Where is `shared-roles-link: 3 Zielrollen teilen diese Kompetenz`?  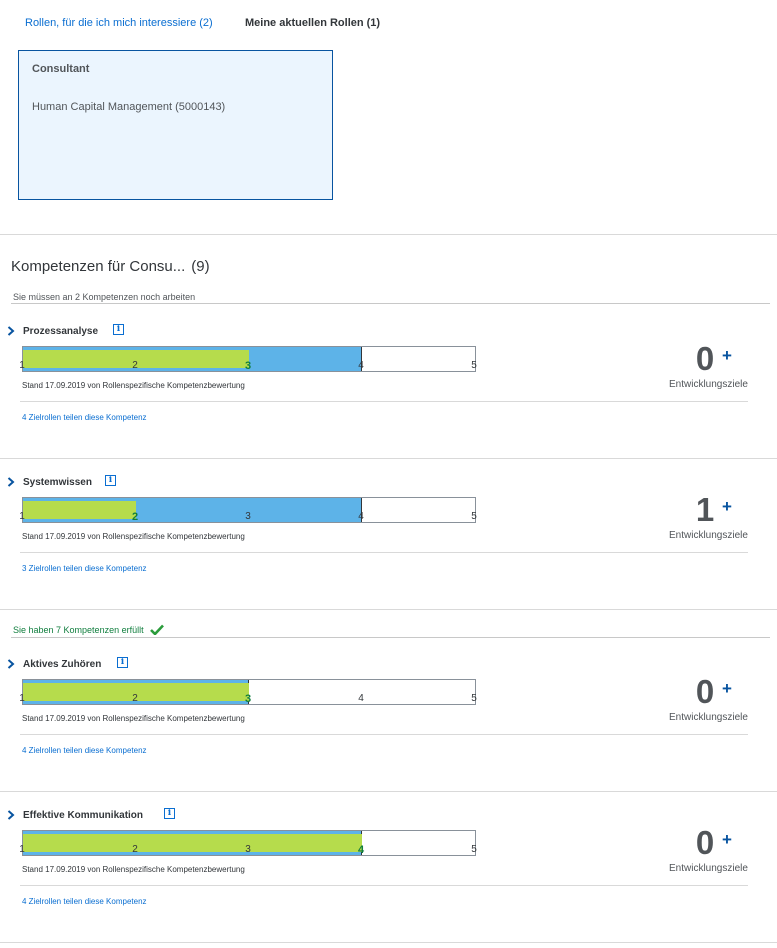 shared-roles-link: 3 Zielrollen teilen diese Kompetenz is located at coordinates (84, 568).